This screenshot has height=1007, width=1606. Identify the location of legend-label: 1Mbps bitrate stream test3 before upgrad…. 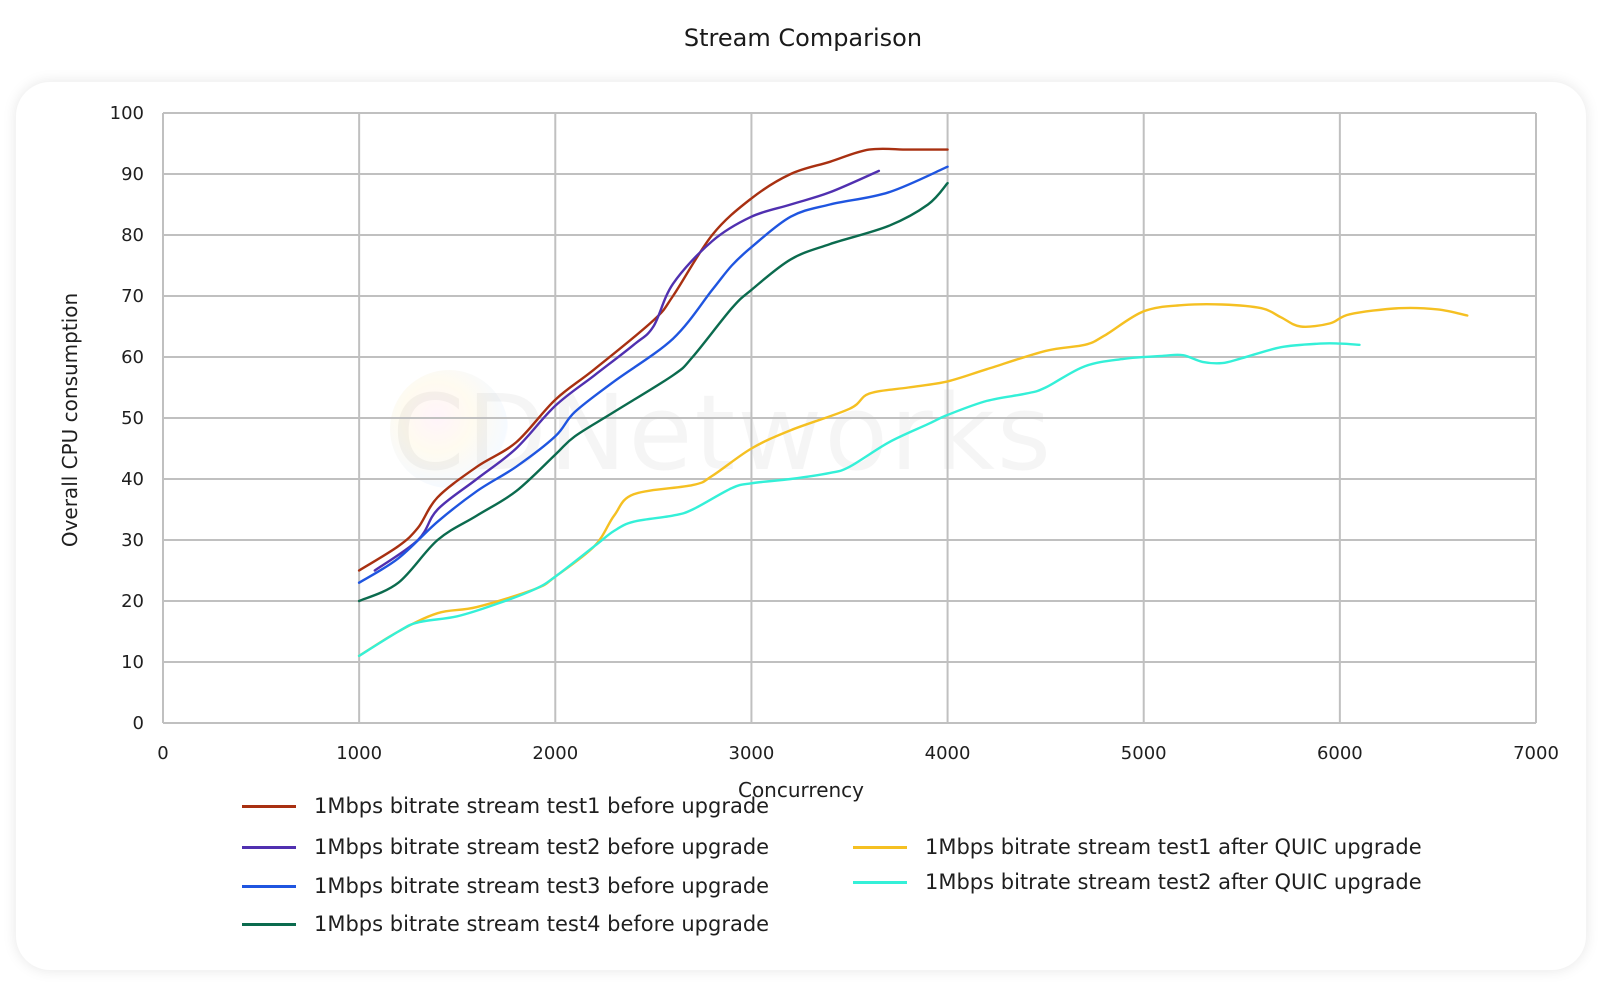
(542, 886).